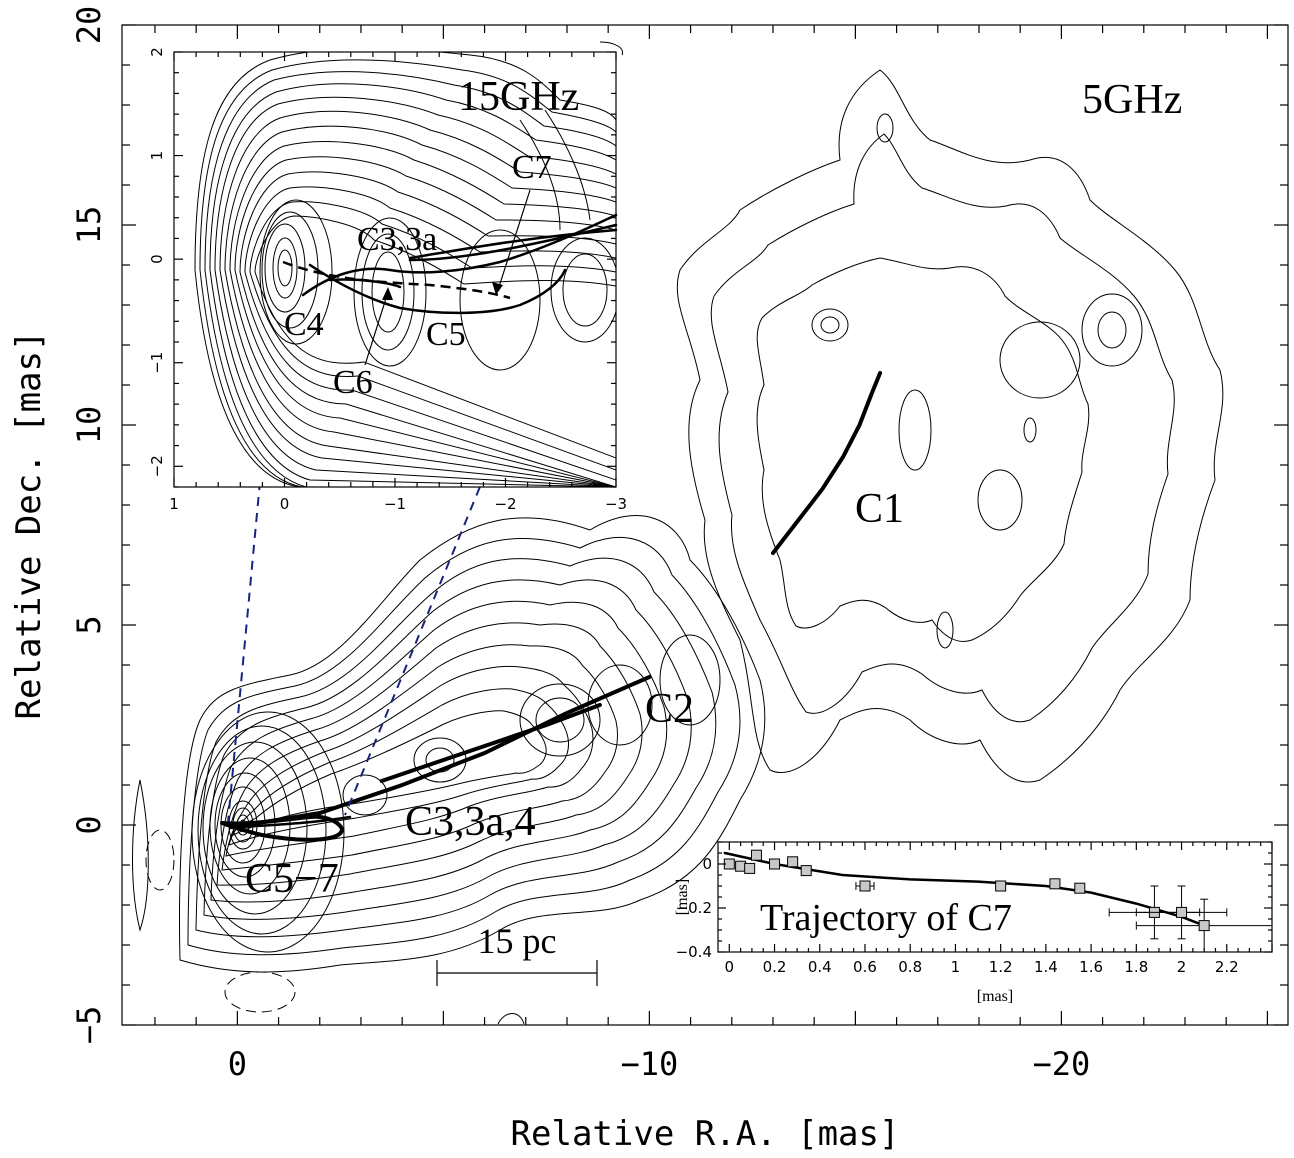 The width and height of the screenshot is (1294, 1158). Describe the element at coordinates (886, 918) in the screenshot. I see `trajectory-title: Trajectory of C7` at that location.